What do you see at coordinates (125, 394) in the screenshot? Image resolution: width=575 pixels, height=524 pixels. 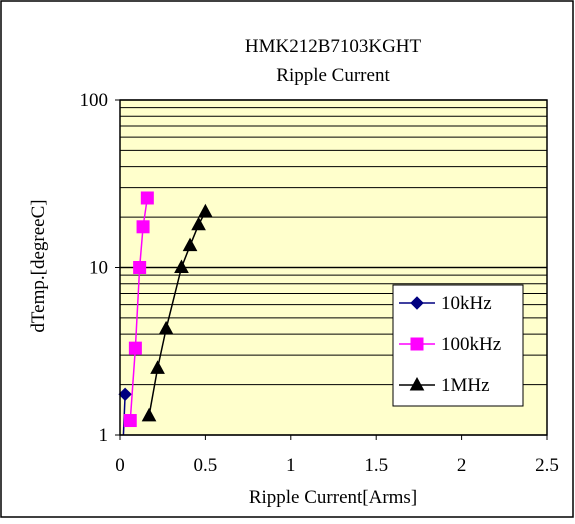 I see `data-point-10khz` at bounding box center [125, 394].